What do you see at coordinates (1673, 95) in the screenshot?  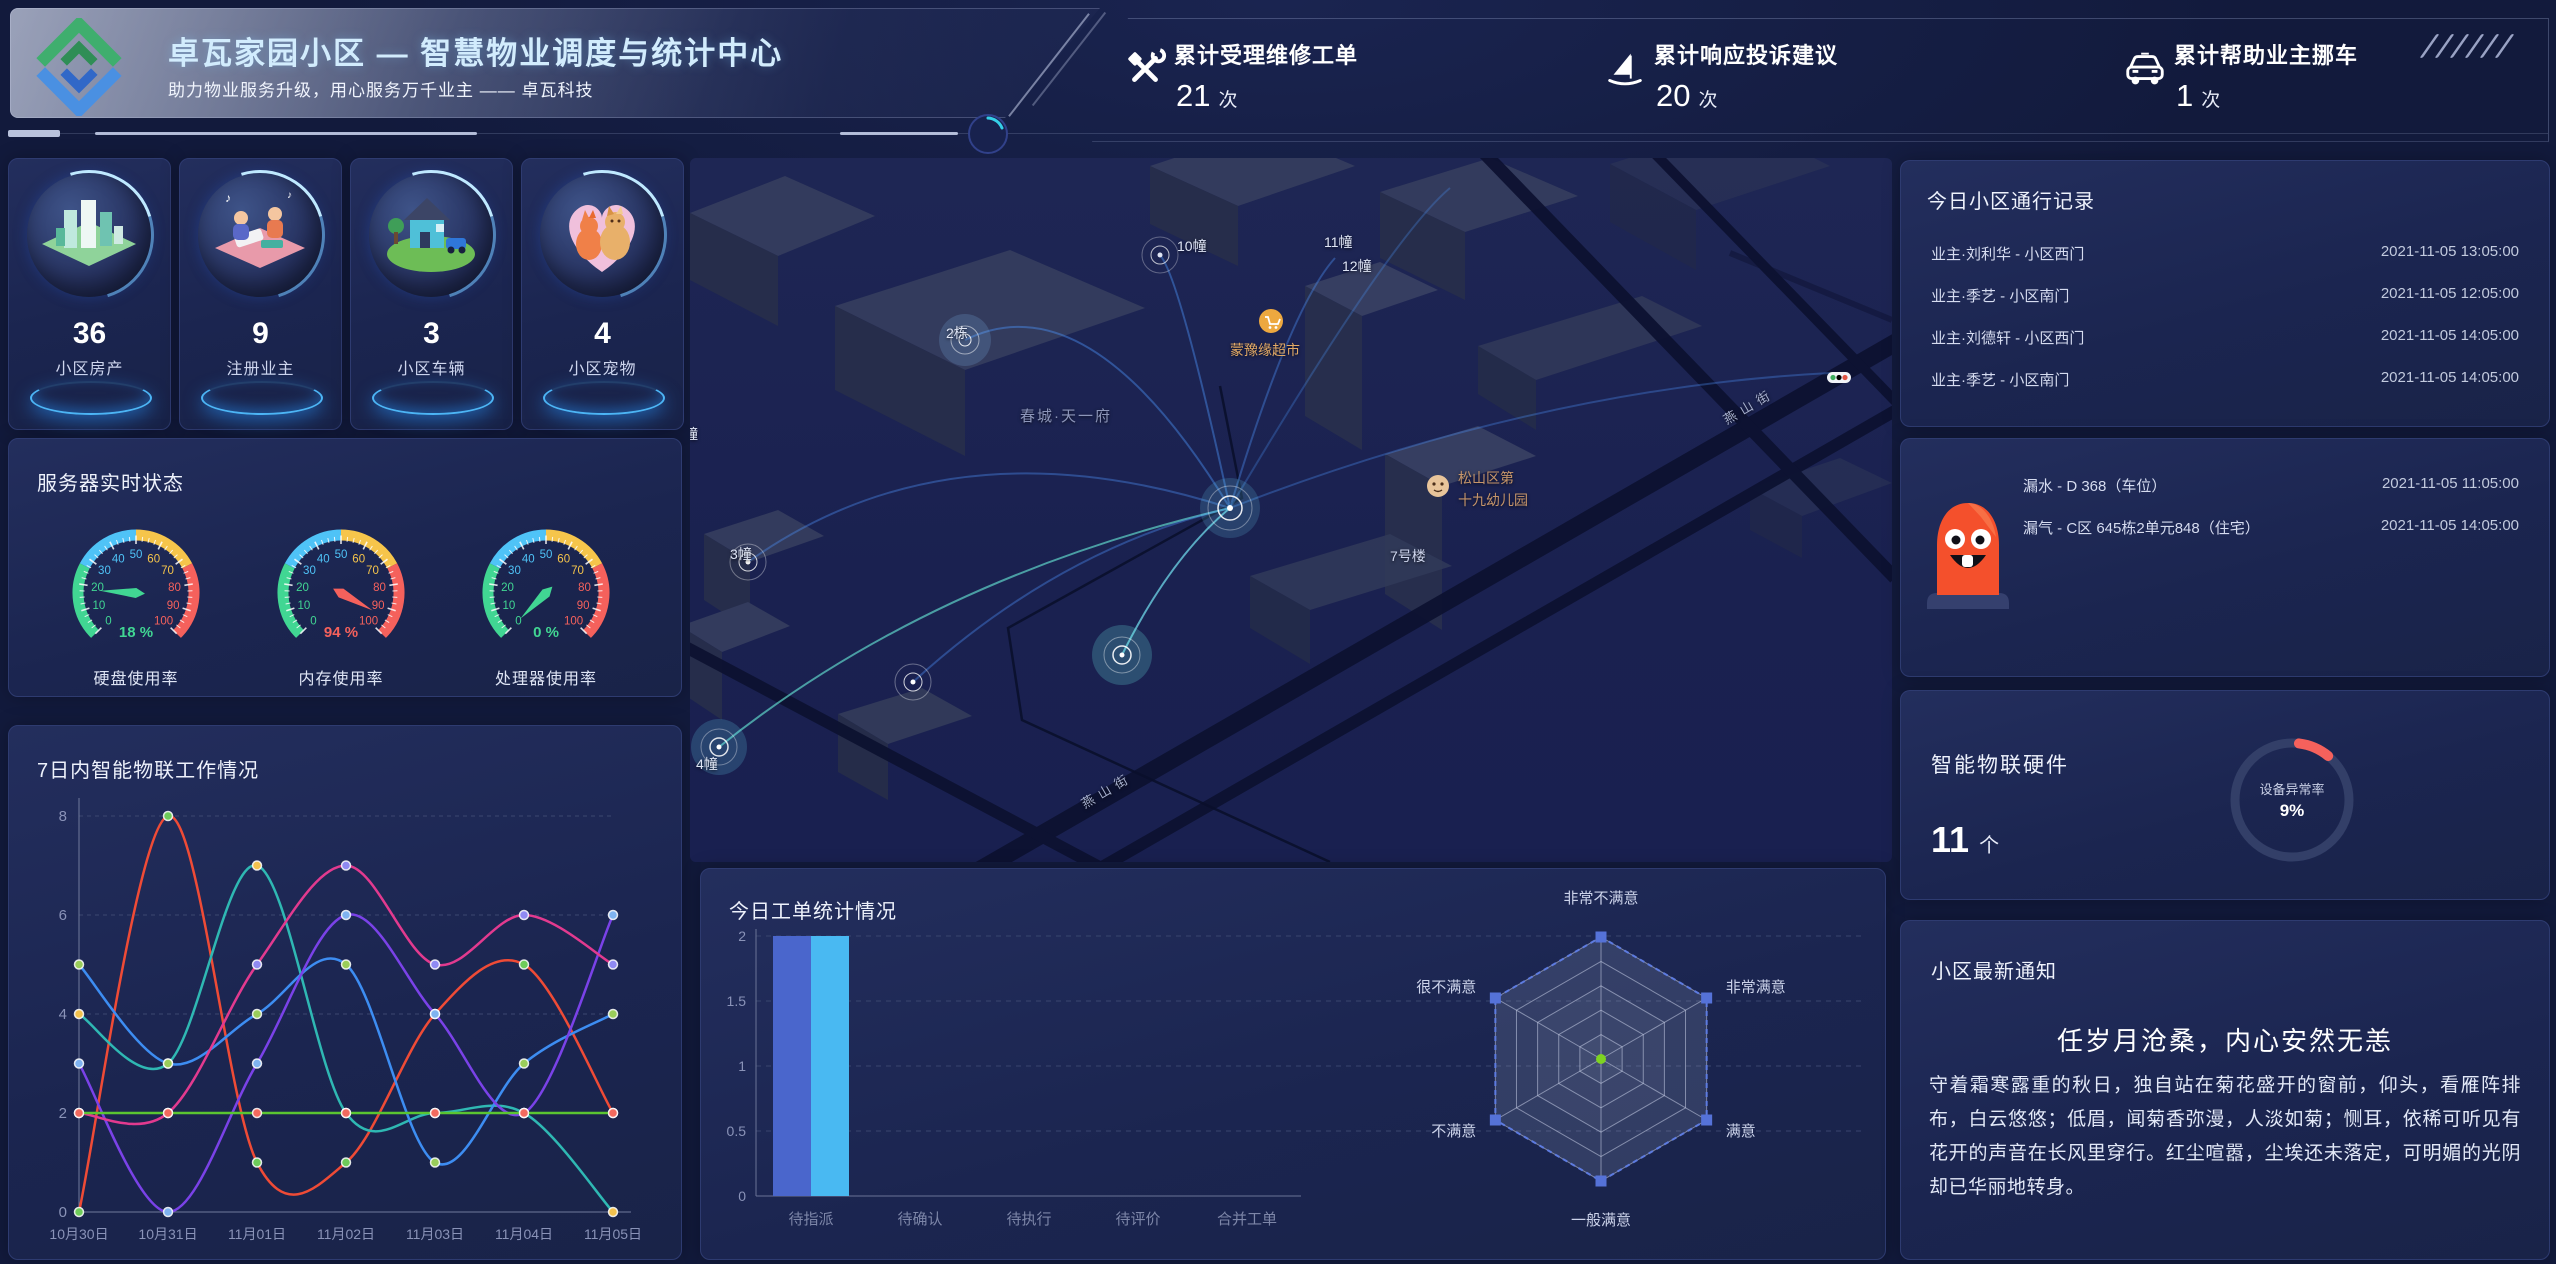 I see `stat-value: 20` at bounding box center [1673, 95].